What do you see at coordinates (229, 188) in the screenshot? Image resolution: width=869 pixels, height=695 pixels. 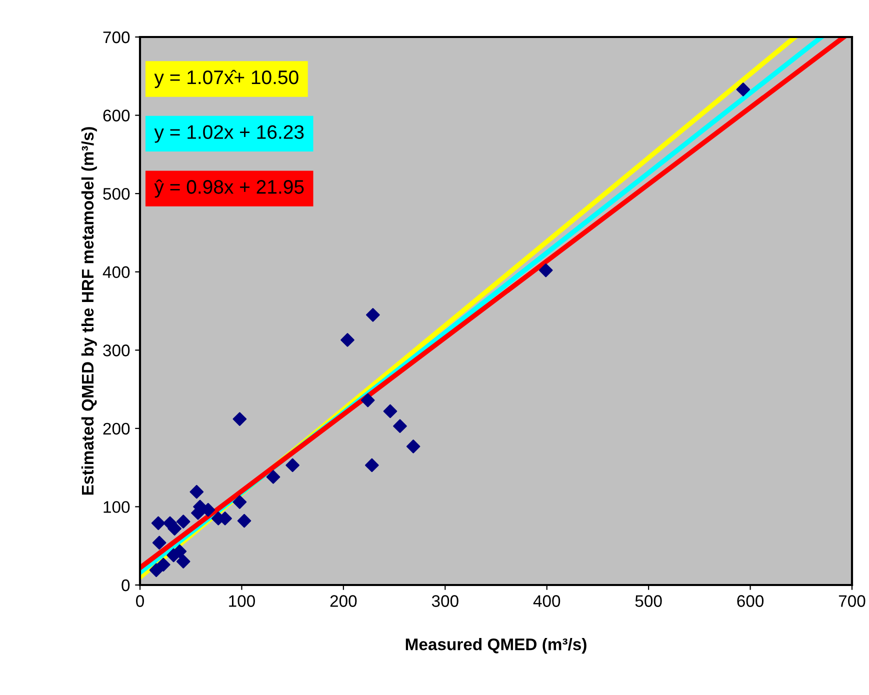 I see `text: ŷ = 0.98x + 21.95` at bounding box center [229, 188].